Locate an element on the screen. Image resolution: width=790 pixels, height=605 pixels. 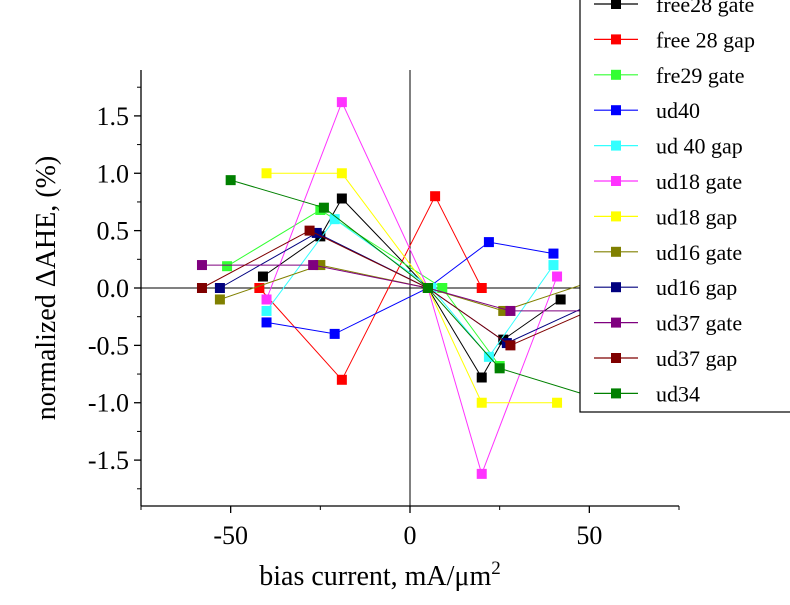
legend-item: free28 gate is located at coordinates (674, 8).